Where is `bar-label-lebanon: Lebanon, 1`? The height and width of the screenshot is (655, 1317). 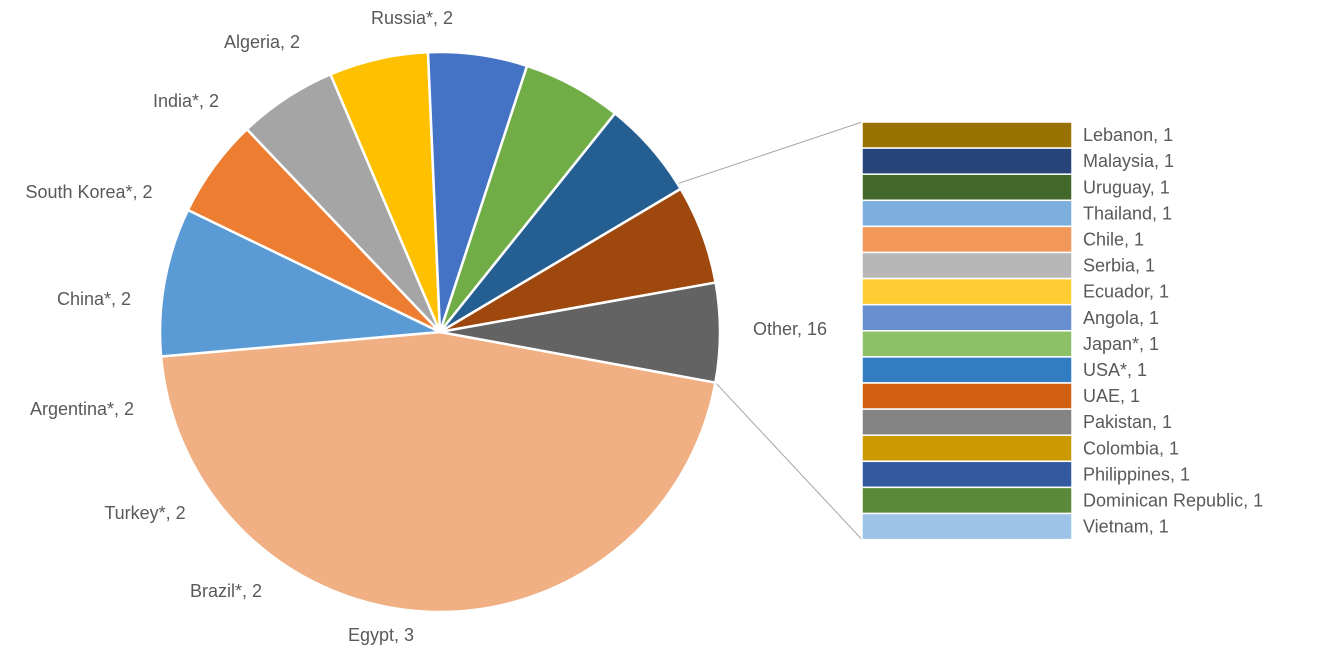 bar-label-lebanon: Lebanon, 1 is located at coordinates (1128, 135).